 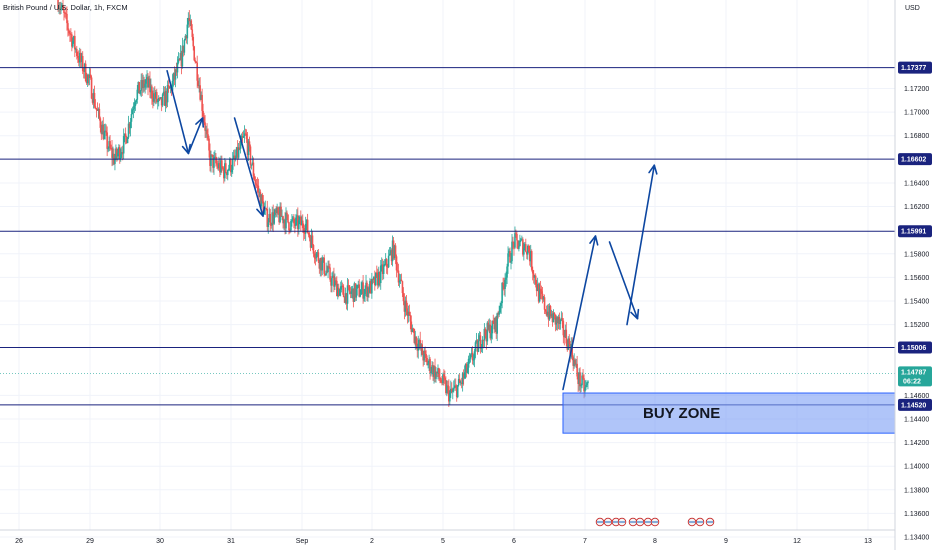 I want to click on time-tick-label: 13, so click(x=868, y=541).